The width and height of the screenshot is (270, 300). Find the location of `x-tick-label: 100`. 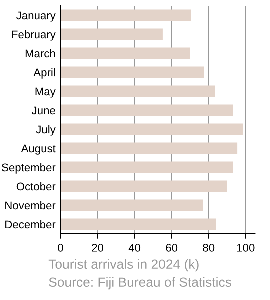

x-tick-label: 100 is located at coordinates (246, 248).